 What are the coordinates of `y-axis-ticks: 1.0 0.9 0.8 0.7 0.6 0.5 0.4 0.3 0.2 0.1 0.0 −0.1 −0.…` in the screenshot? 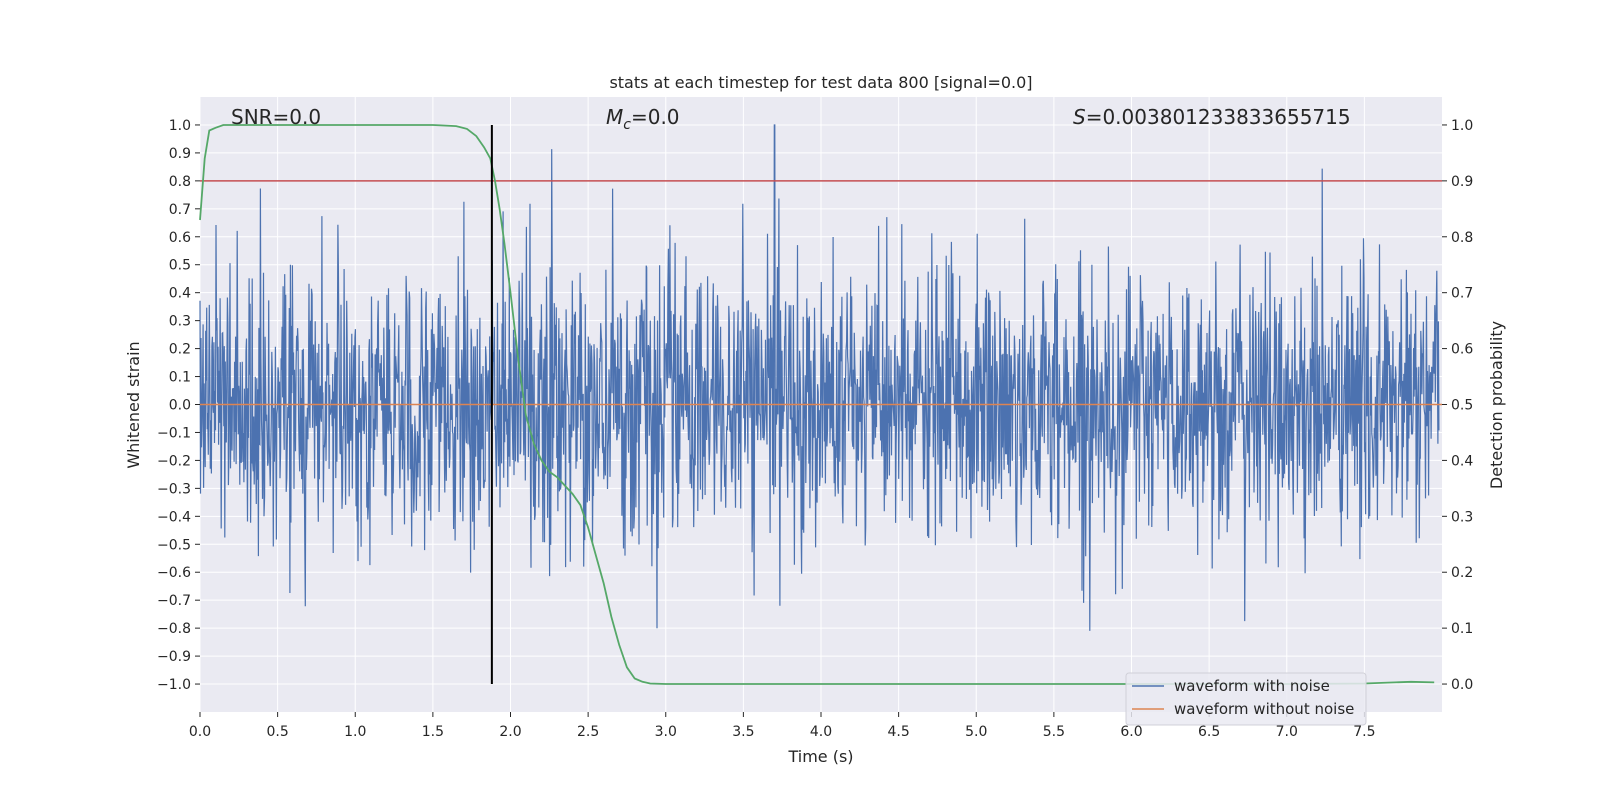 It's located at (178, 405).